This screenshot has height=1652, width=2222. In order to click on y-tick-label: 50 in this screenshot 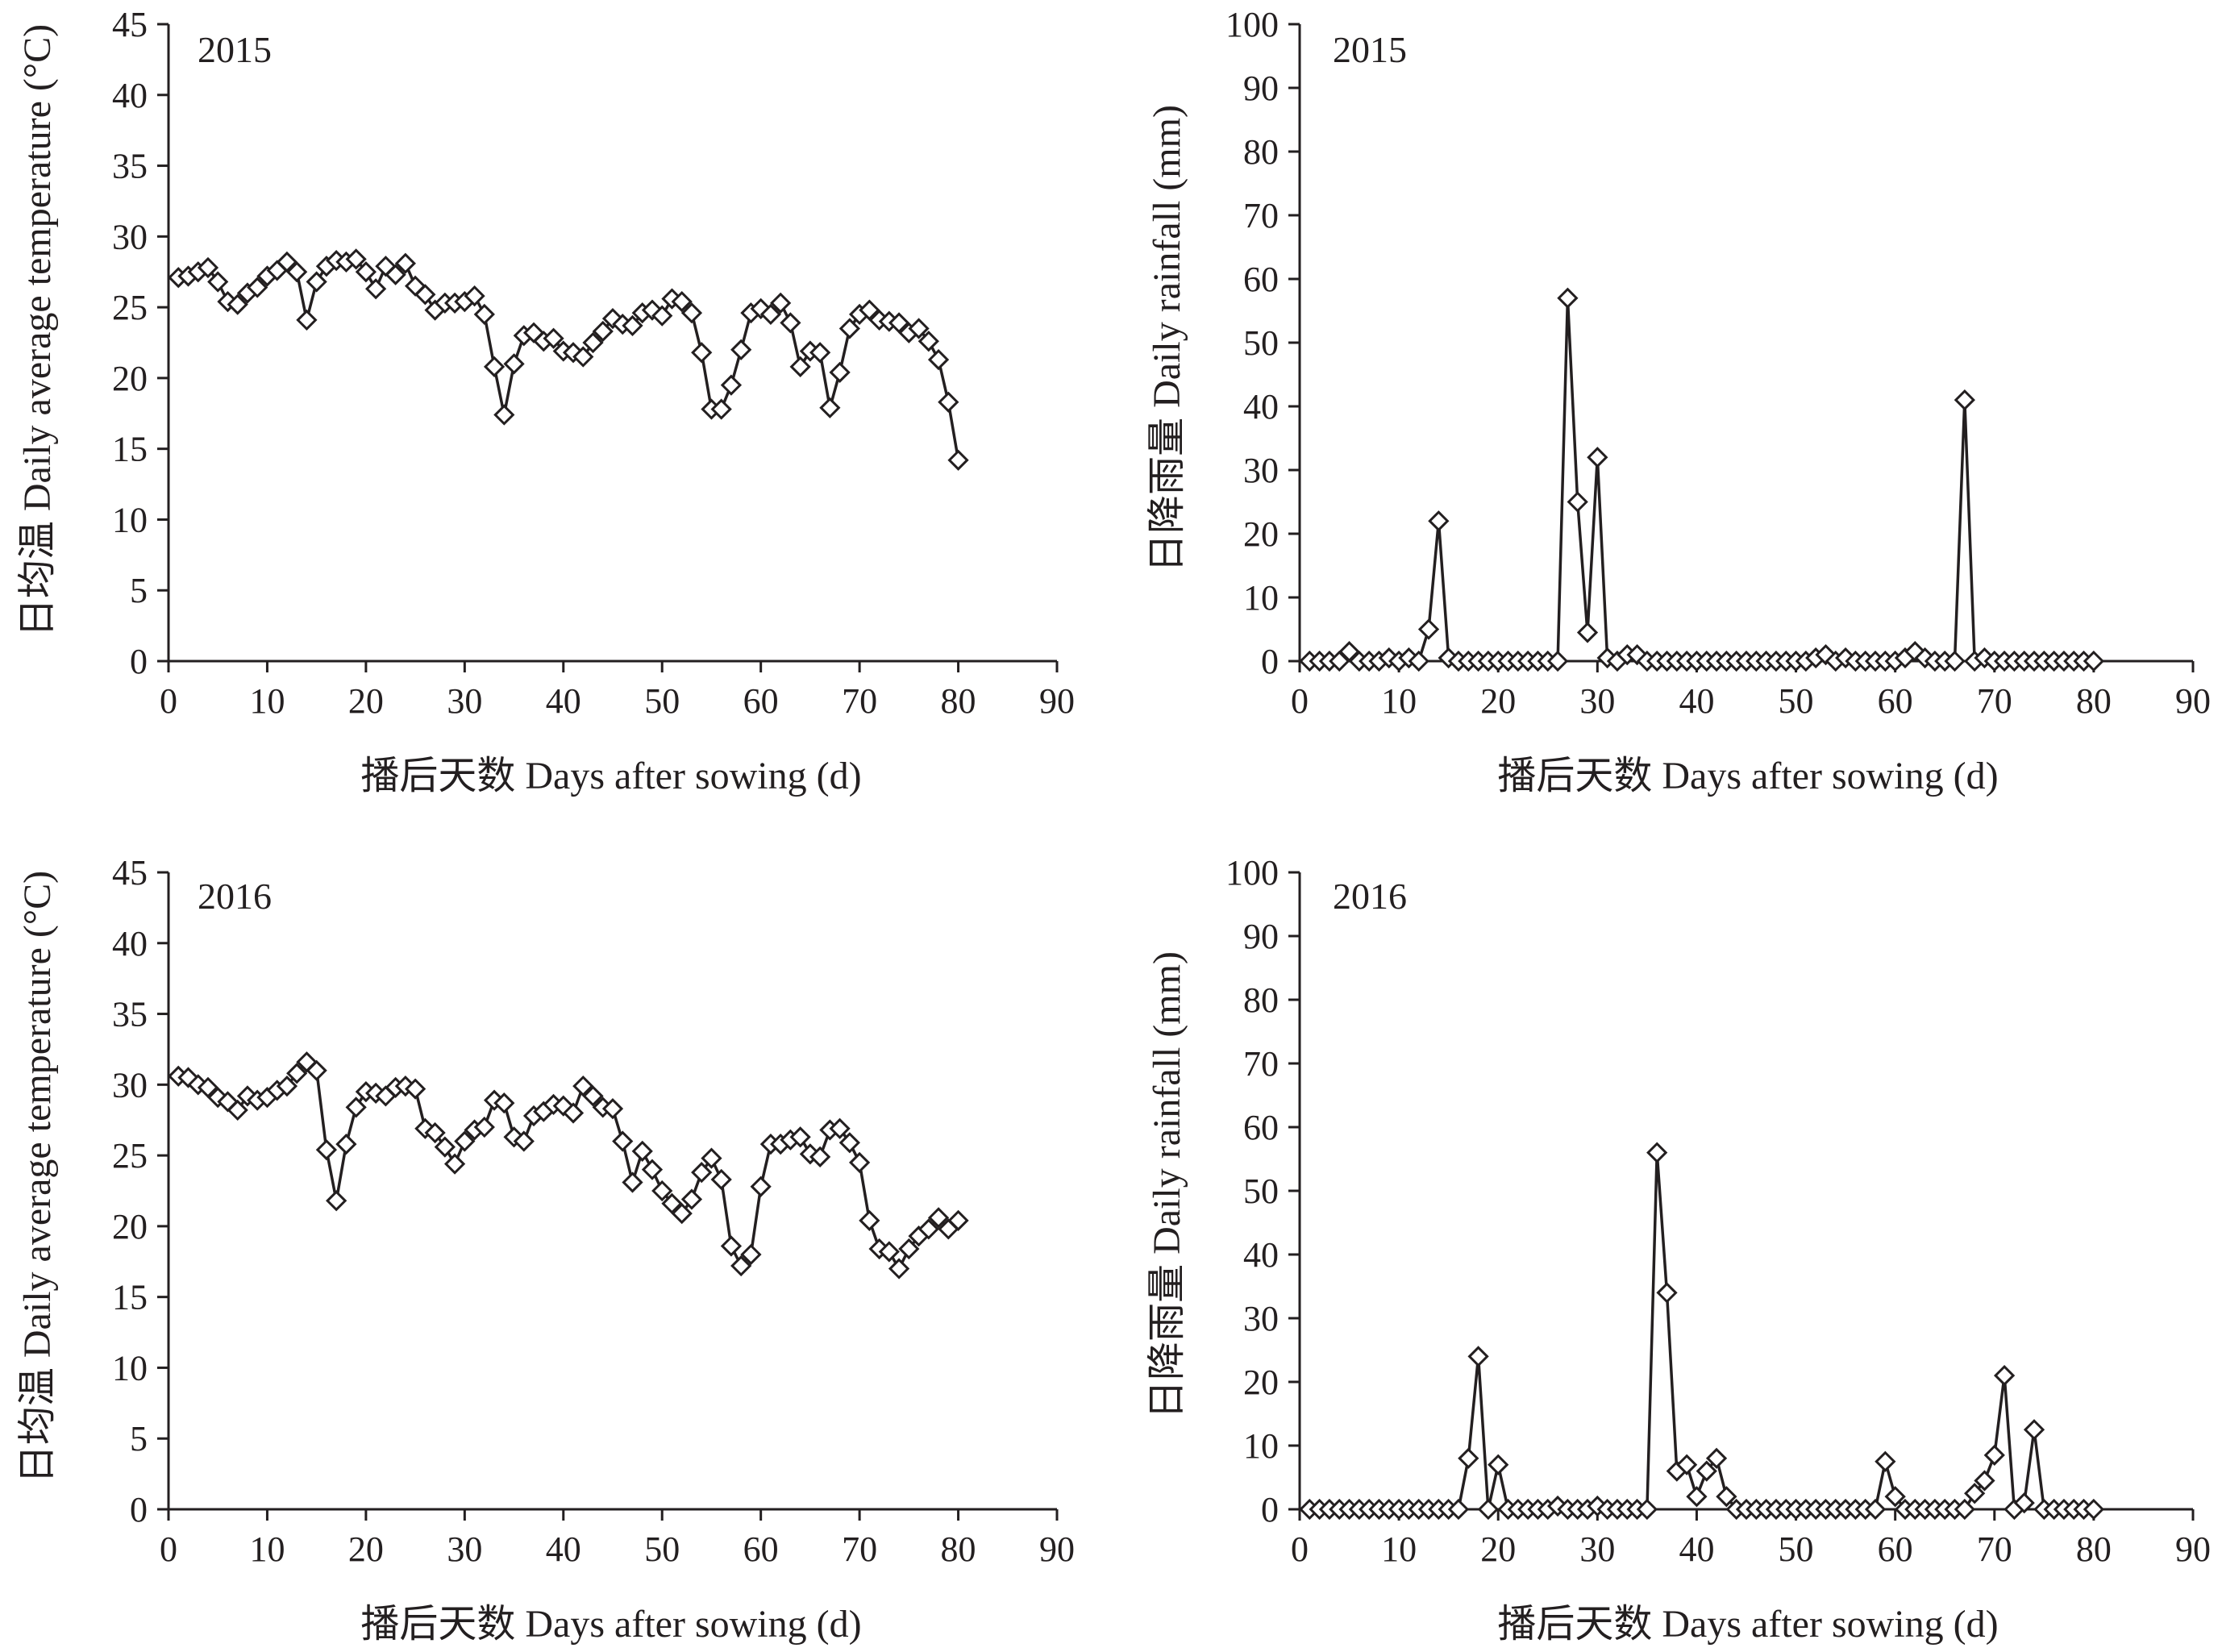, I will do `click(1261, 343)`.